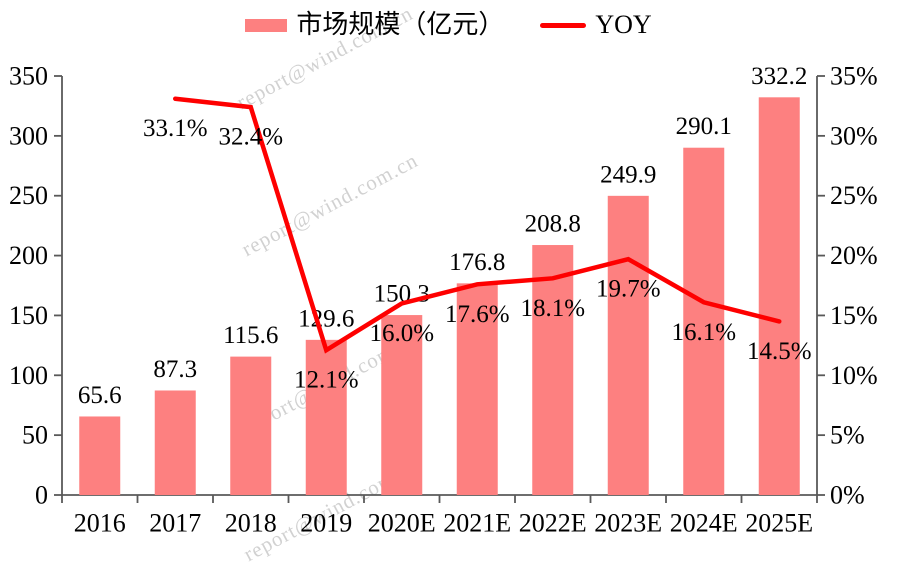 The width and height of the screenshot is (897, 566). I want to click on x-axis-category-label: 2022E, so click(553, 523).